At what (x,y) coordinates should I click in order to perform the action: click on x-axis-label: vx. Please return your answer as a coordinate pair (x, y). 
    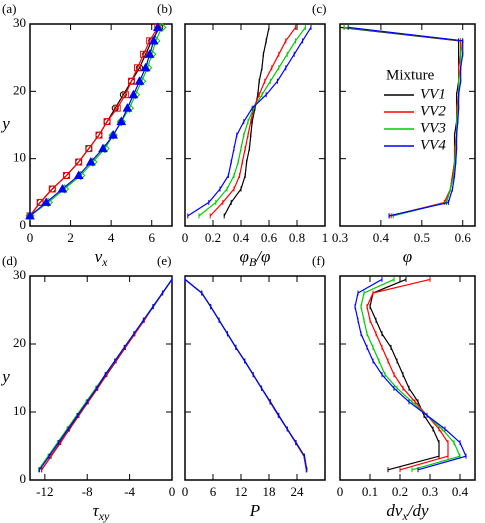
    Looking at the image, I should click on (102, 258).